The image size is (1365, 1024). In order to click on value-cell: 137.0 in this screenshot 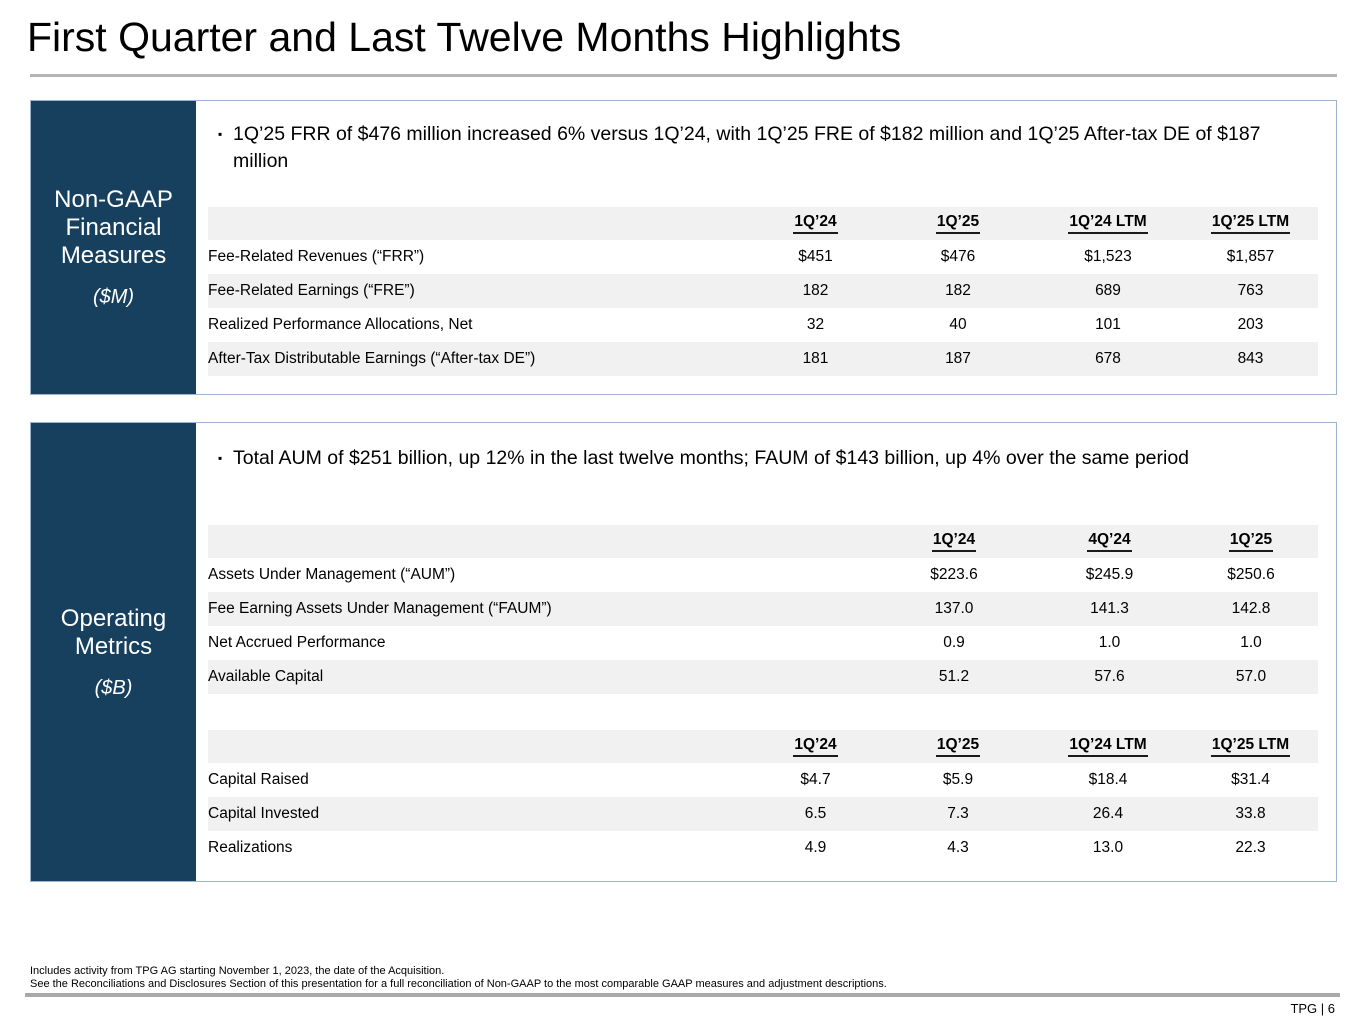, I will do `click(954, 608)`.